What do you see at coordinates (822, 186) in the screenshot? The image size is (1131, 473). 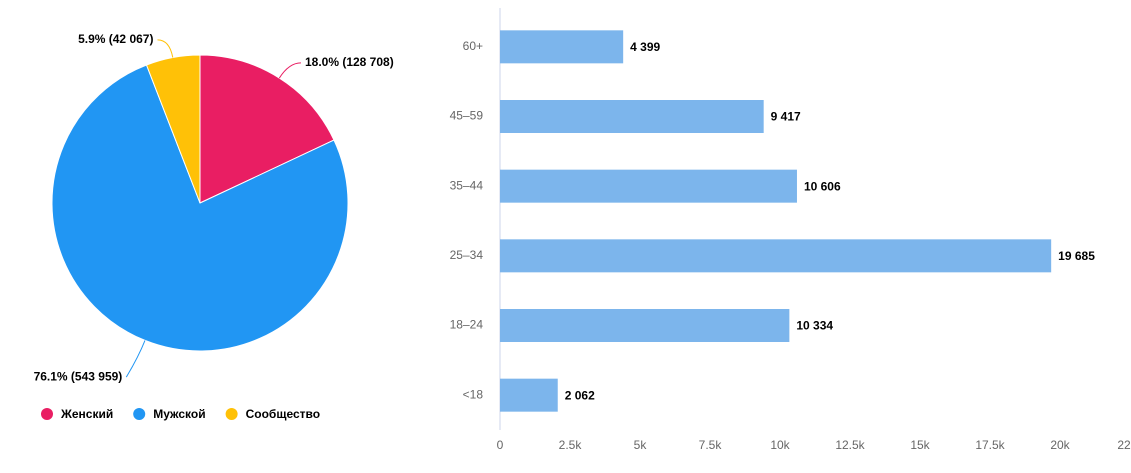 I see `data-label: 10 606` at bounding box center [822, 186].